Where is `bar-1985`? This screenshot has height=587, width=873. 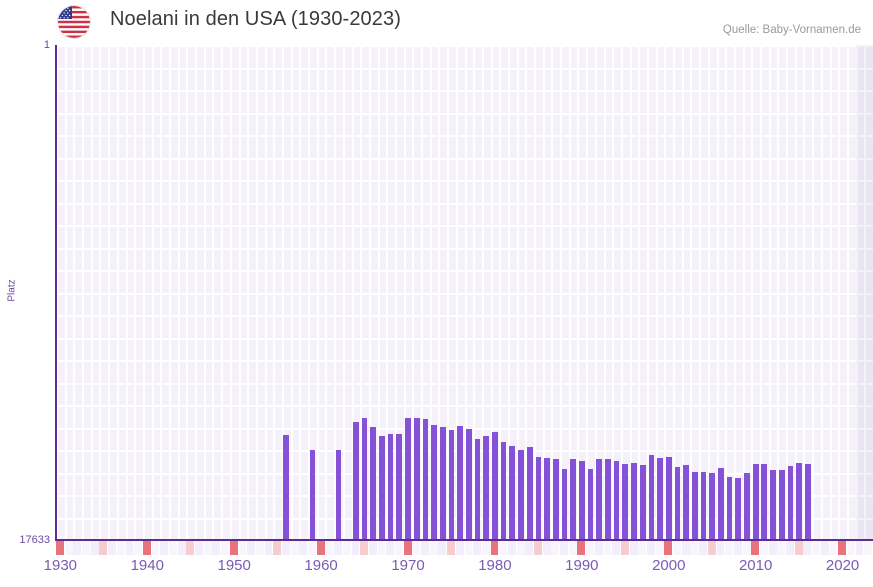 bar-1985 is located at coordinates (538, 498).